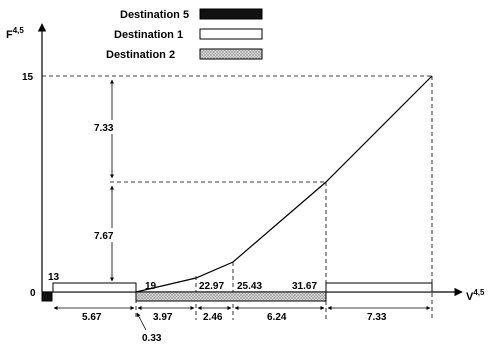 The image size is (497, 344). I want to click on segment-label-2: 3.97, so click(163, 317).